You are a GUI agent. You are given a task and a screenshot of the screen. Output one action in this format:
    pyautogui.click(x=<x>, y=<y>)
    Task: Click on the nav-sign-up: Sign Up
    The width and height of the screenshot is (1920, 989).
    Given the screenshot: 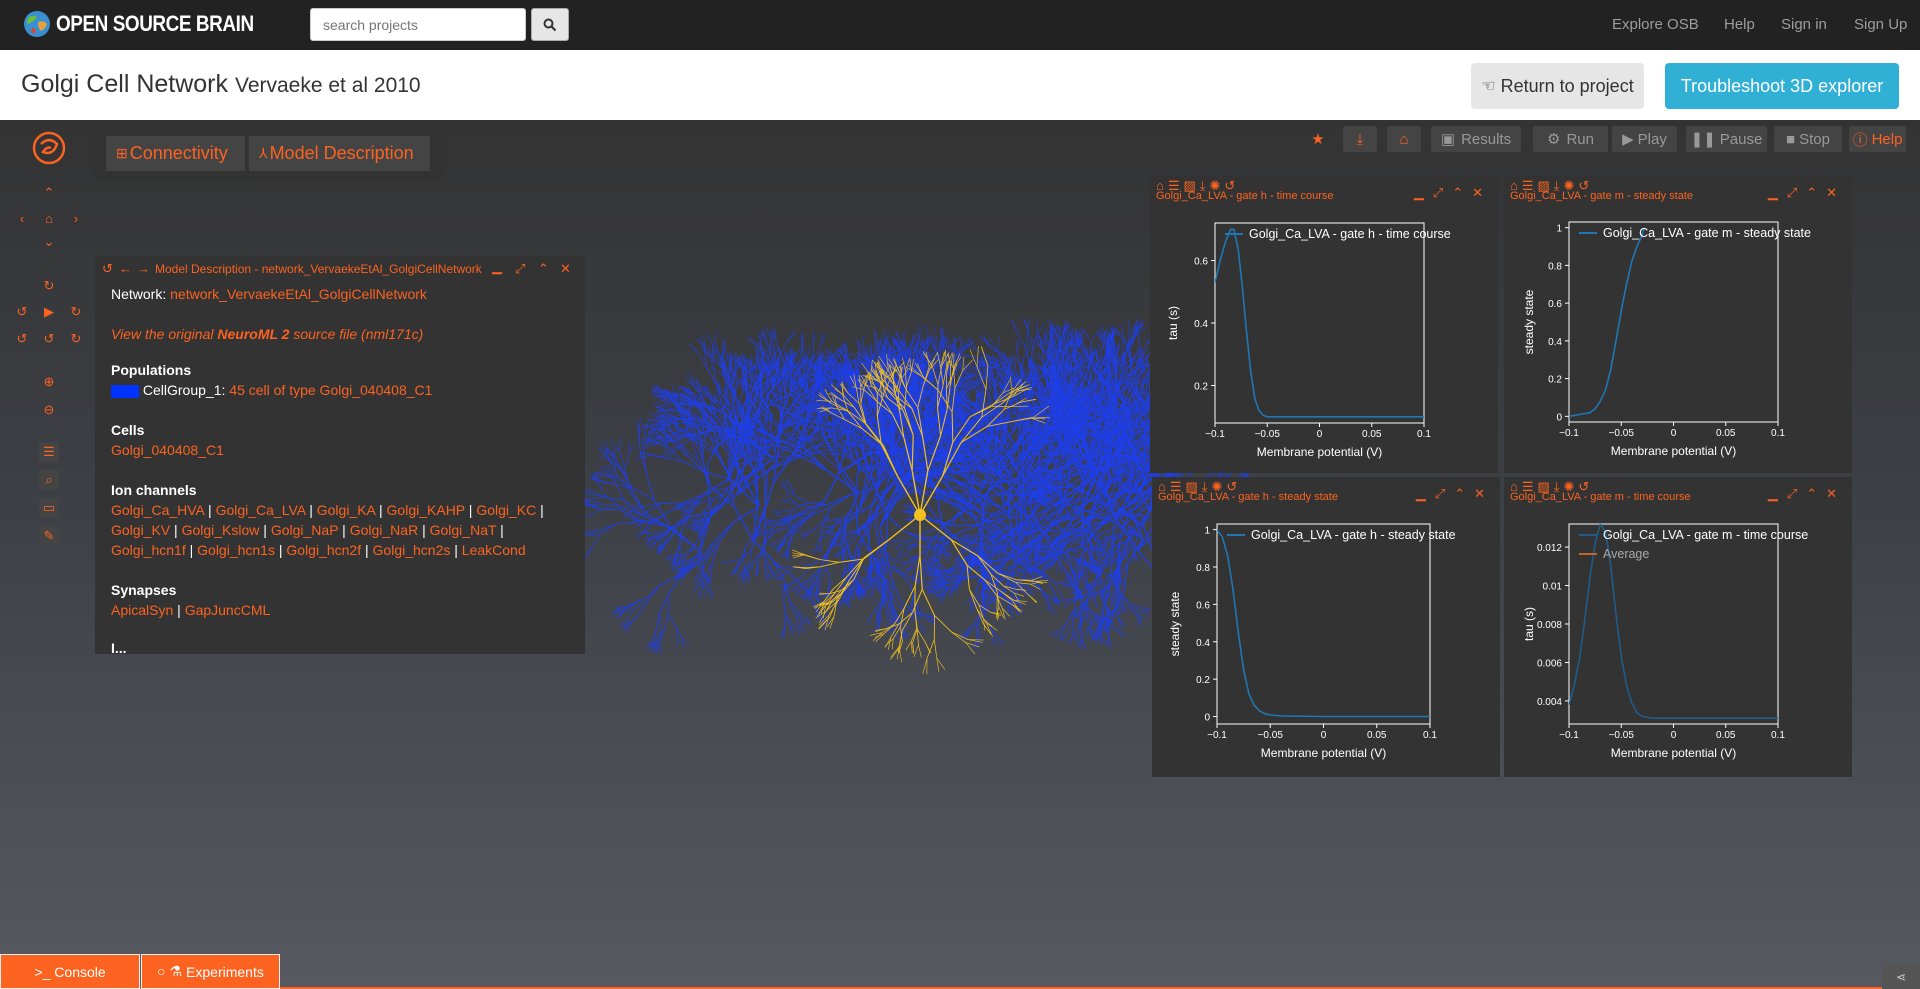 What is the action you would take?
    pyautogui.click(x=1881, y=24)
    